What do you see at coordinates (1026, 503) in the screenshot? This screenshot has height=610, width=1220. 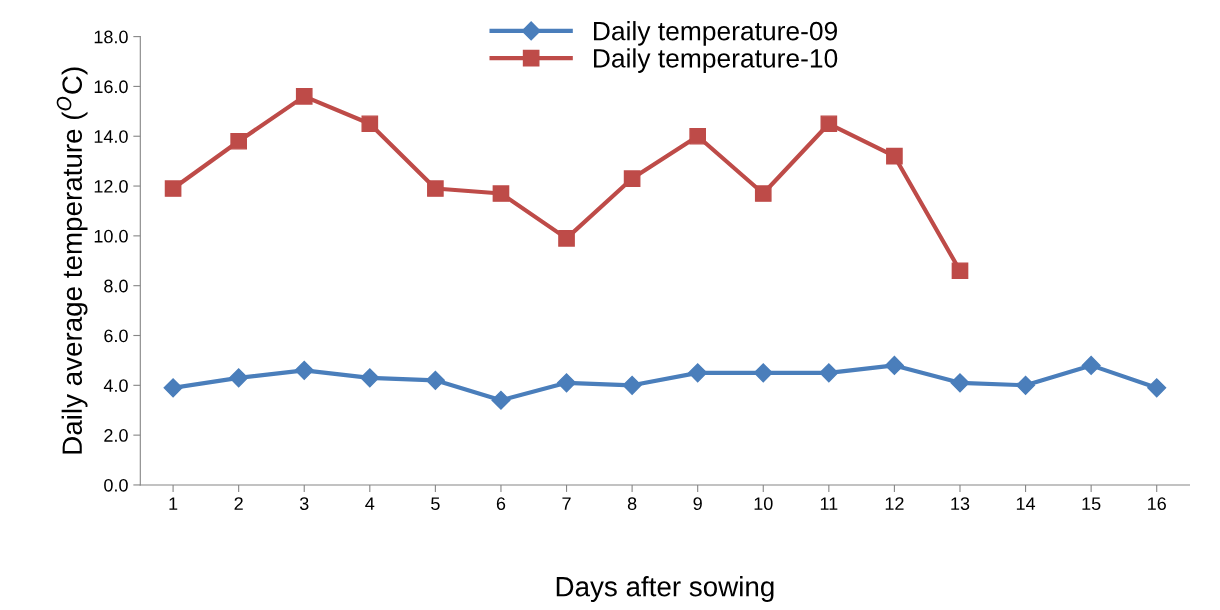 I see `x-tick-label: 14` at bounding box center [1026, 503].